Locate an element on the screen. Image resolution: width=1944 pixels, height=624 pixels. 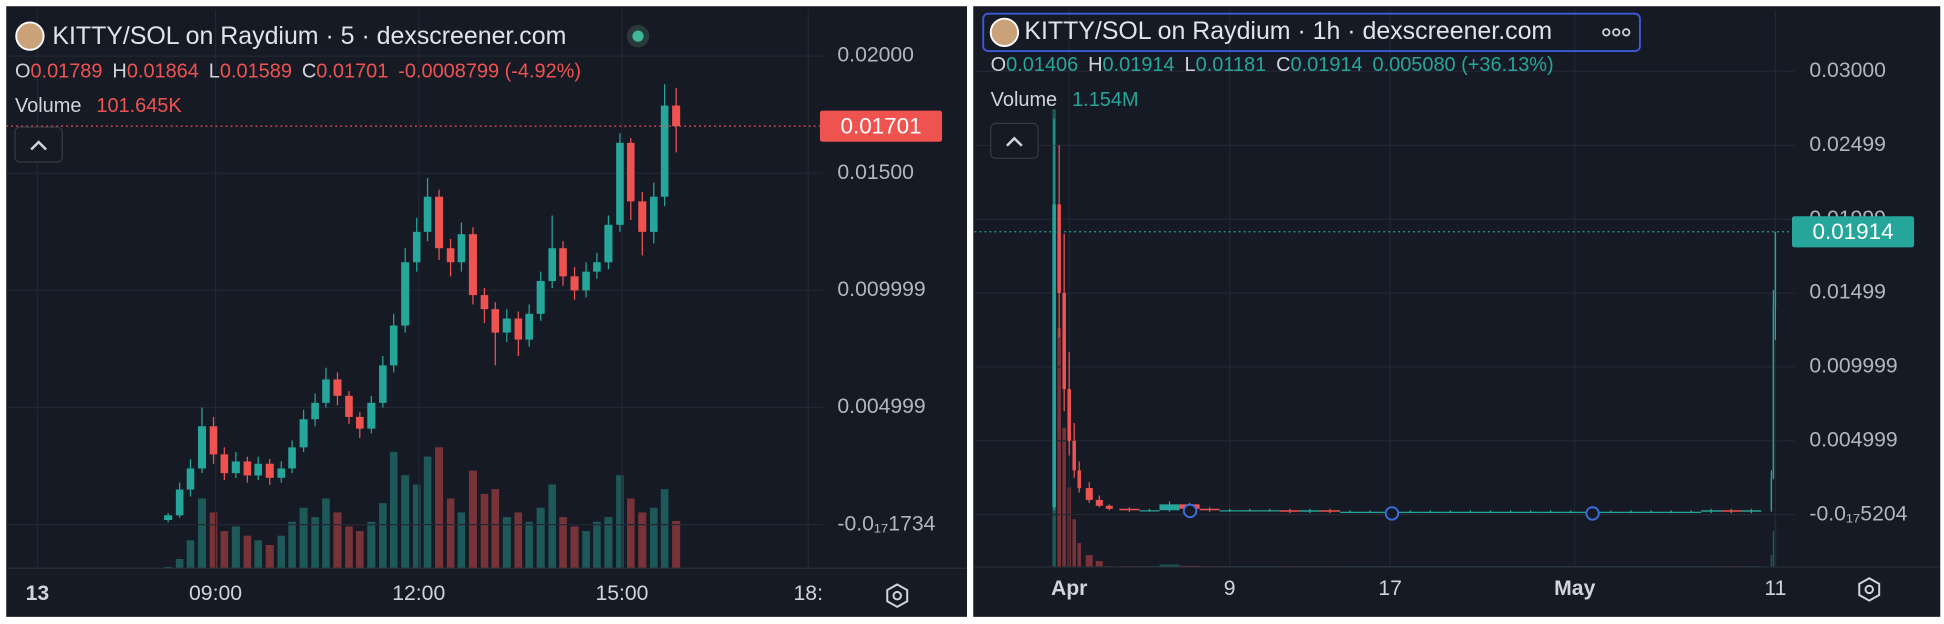
ohlc-value: 0.01181 is located at coordinates (1231, 65).